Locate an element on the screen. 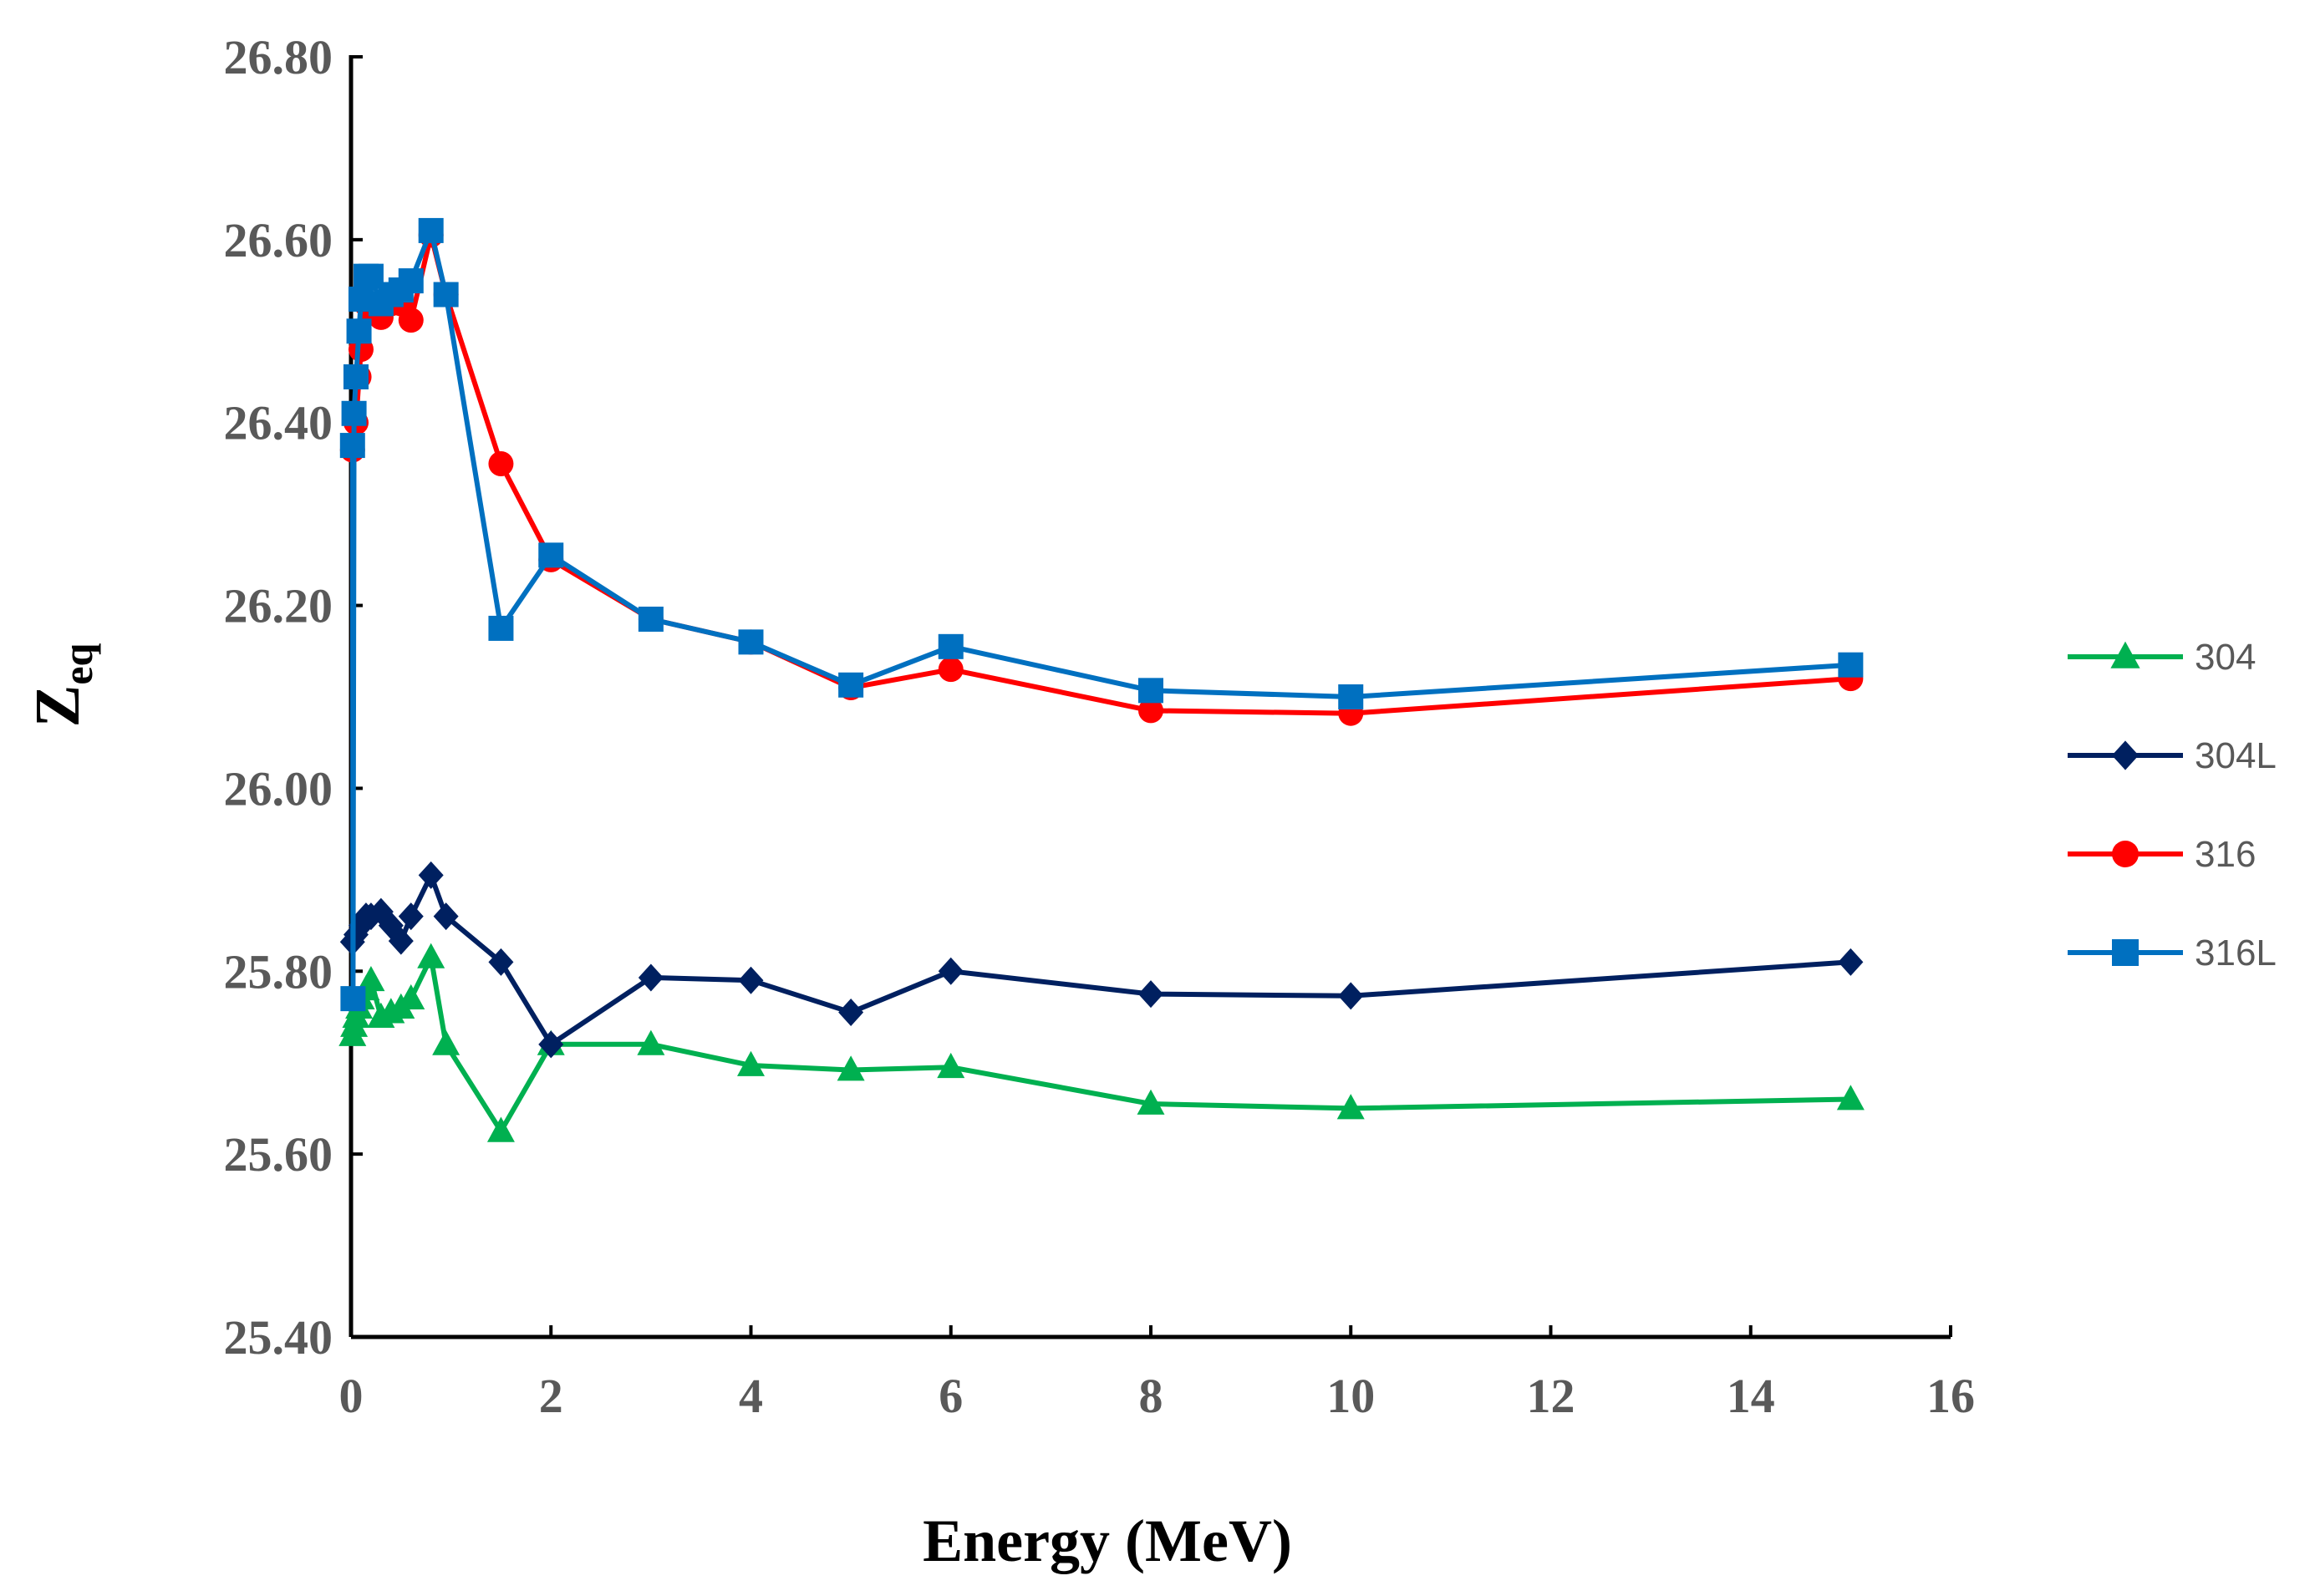 The height and width of the screenshot is (1596, 2310). legend-label: 316 is located at coordinates (2225, 854).